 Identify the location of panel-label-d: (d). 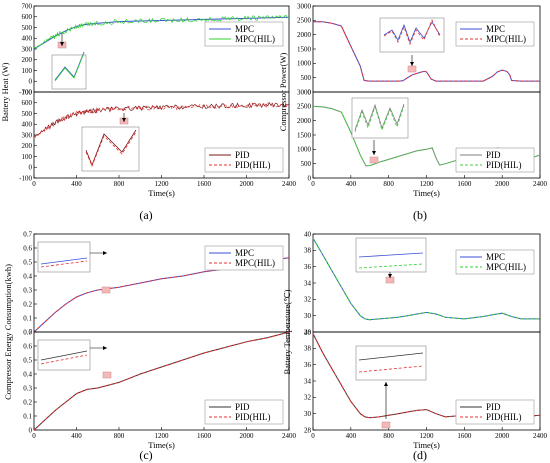
(420, 455).